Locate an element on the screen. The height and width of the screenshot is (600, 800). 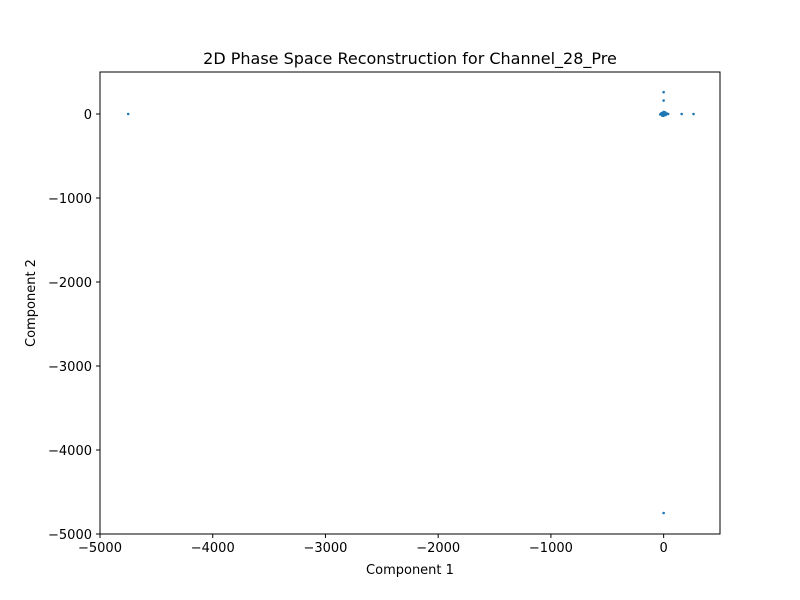
y-axis-ticks: −5000 −4000 −3000 −2000 −1000 0 is located at coordinates (74, 325).